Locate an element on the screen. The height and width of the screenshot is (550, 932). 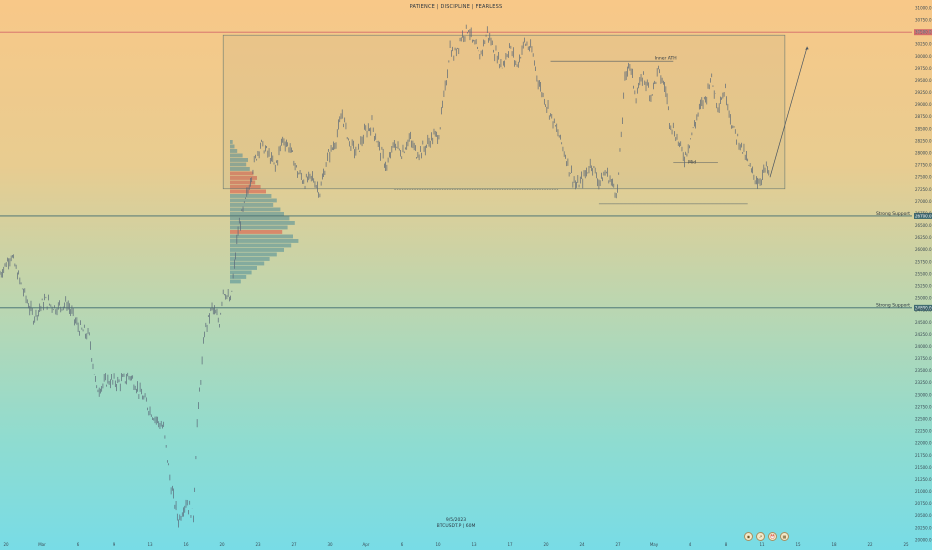
share-icon: ↗ is located at coordinates (760, 536).